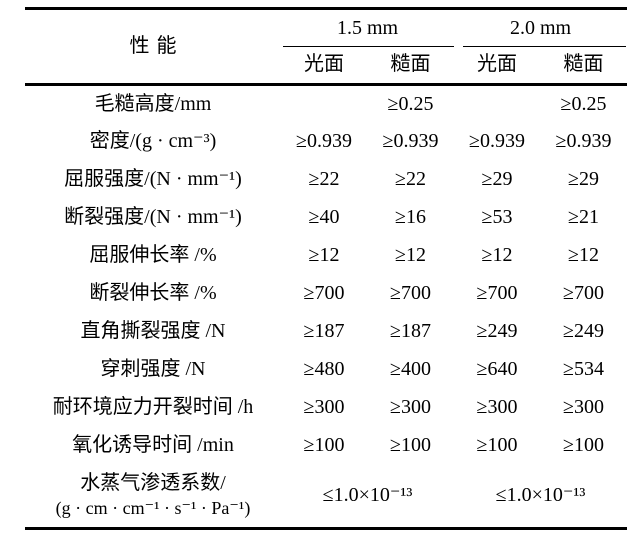 The width and height of the screenshot is (639, 540). Describe the element at coordinates (497, 369) in the screenshot. I see `value-cell: ≥640` at that location.